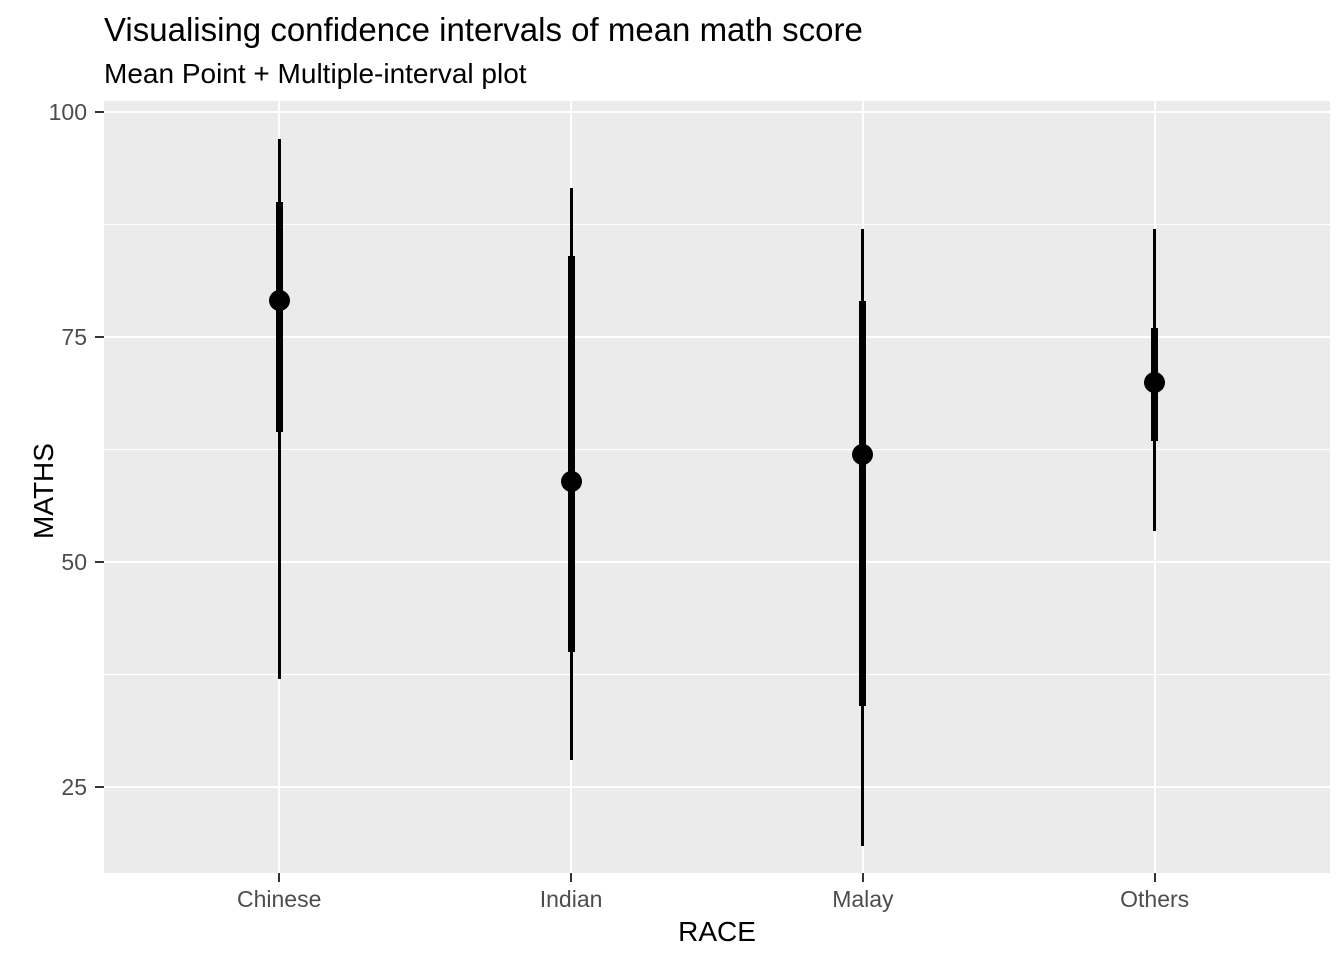  Describe the element at coordinates (74, 337) in the screenshot. I see `y-tick-label-75: 75` at that location.